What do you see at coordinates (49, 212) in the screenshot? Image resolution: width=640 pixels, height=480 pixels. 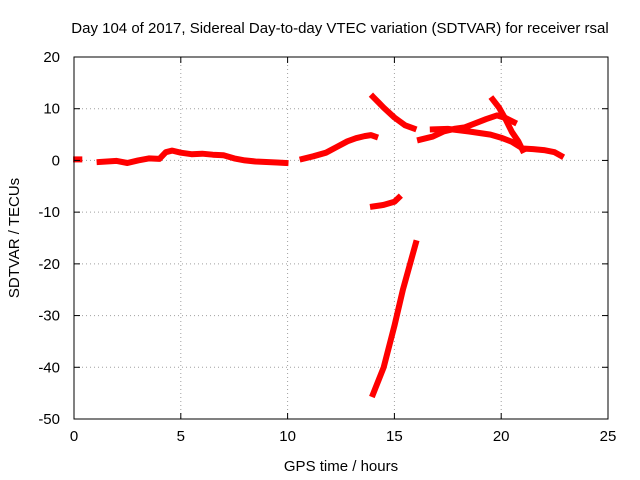 I see `y-tick-label: -10` at bounding box center [49, 212].